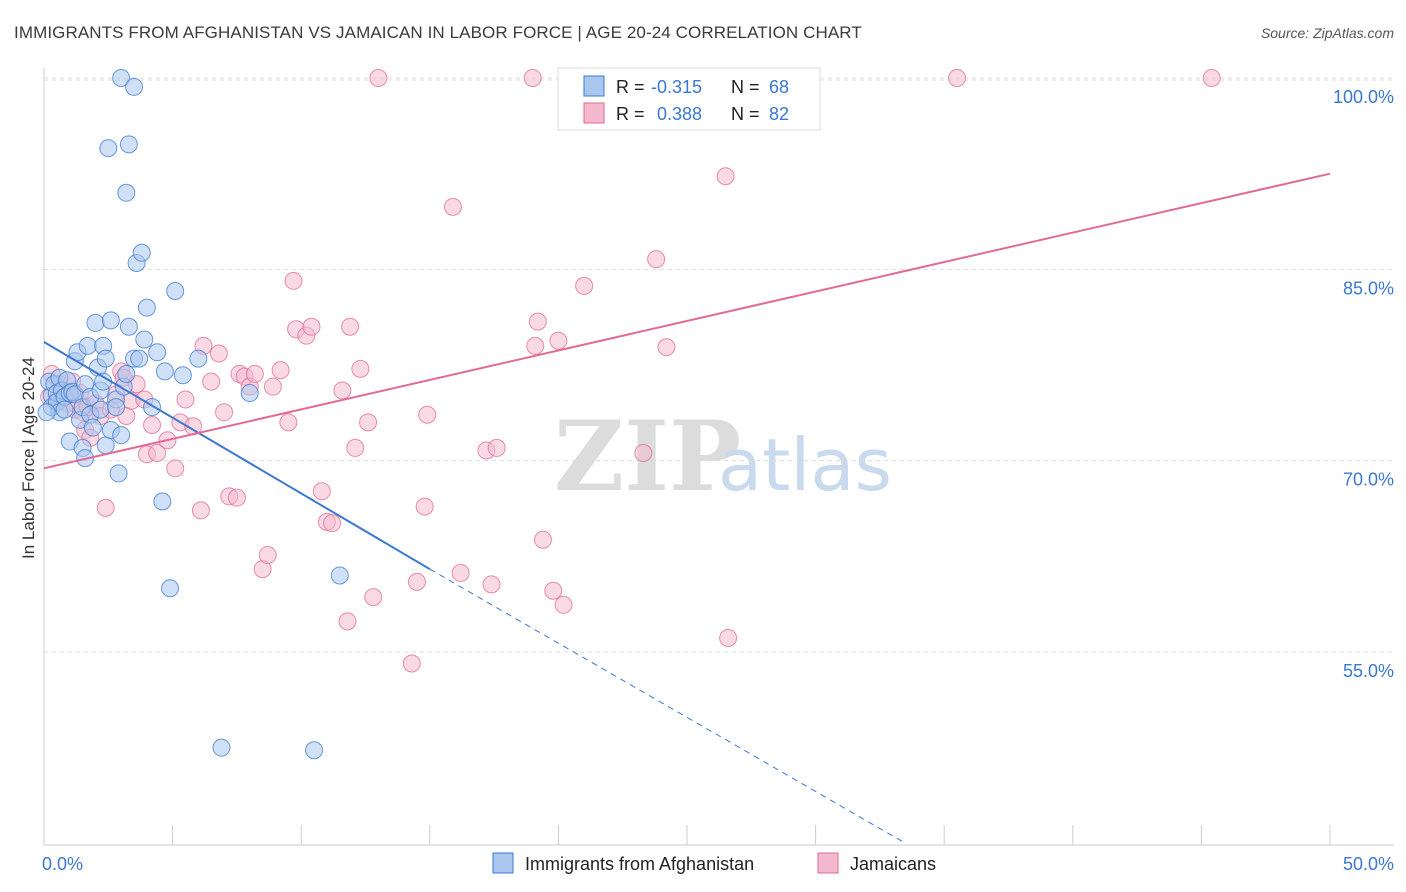  Describe the element at coordinates (1327, 33) in the screenshot. I see `chart-source: Source: ZipAtlas.com` at that location.